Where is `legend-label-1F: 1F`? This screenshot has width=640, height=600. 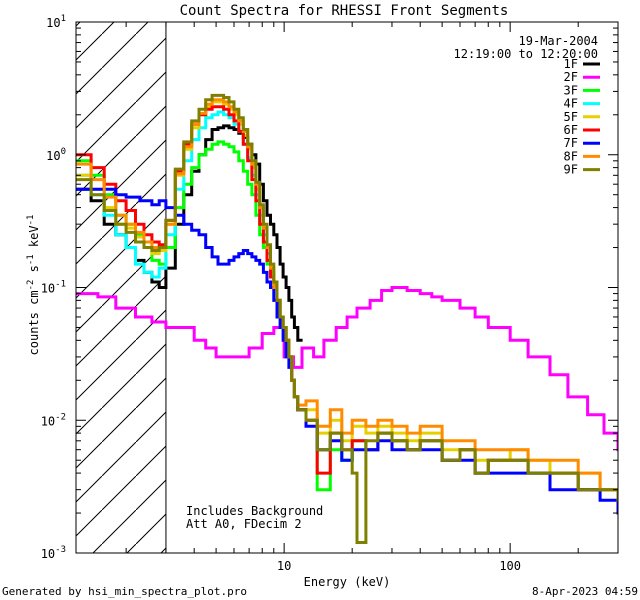
legend-label-1F: 1F is located at coordinates (571, 64).